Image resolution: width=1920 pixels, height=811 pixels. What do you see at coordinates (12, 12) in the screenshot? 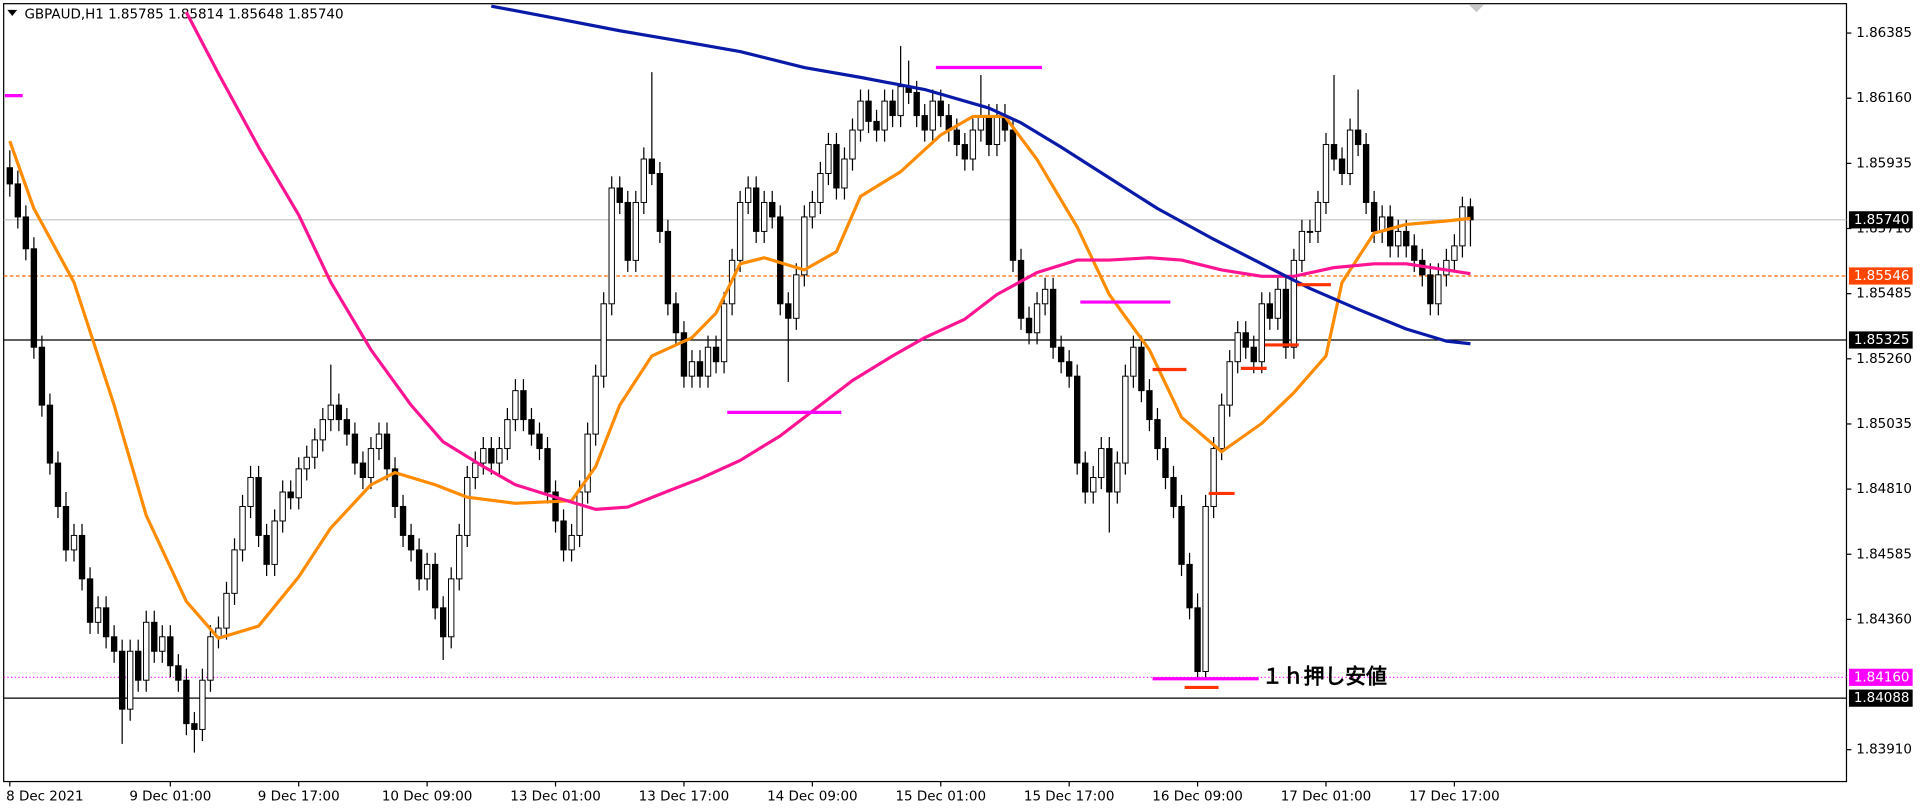
I see `menu-triangle` at bounding box center [12, 12].